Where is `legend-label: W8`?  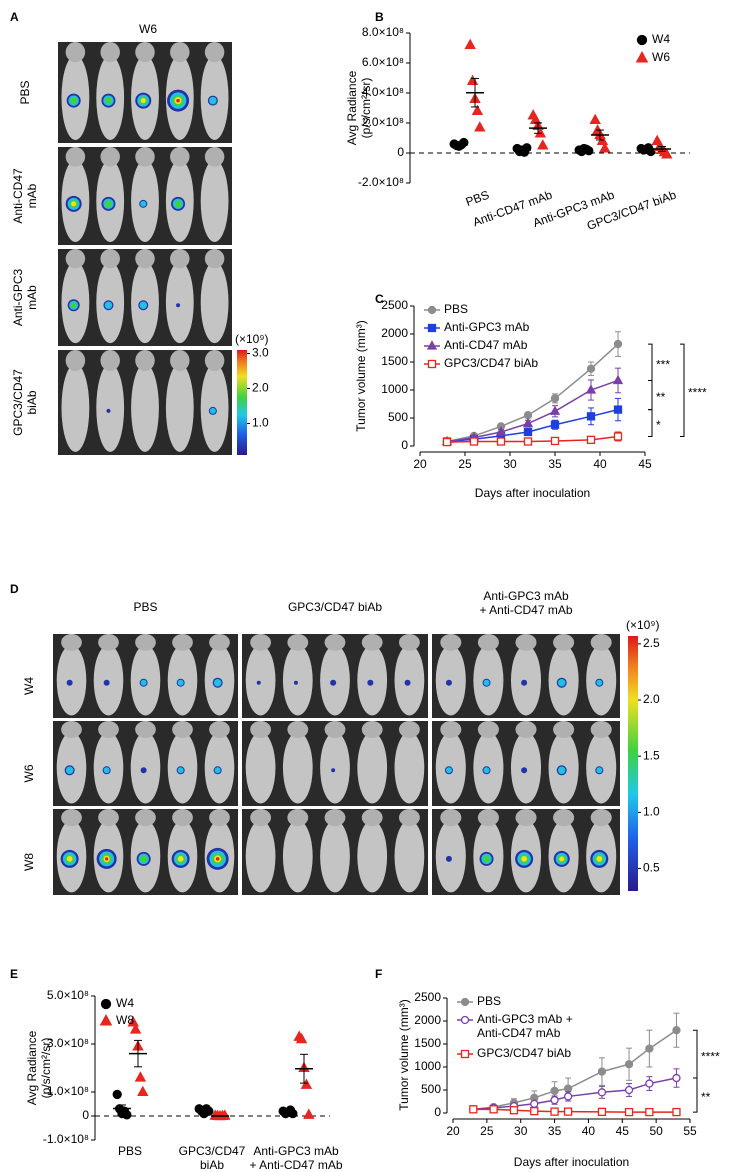
legend-label: W8 is located at coordinates (125, 1020).